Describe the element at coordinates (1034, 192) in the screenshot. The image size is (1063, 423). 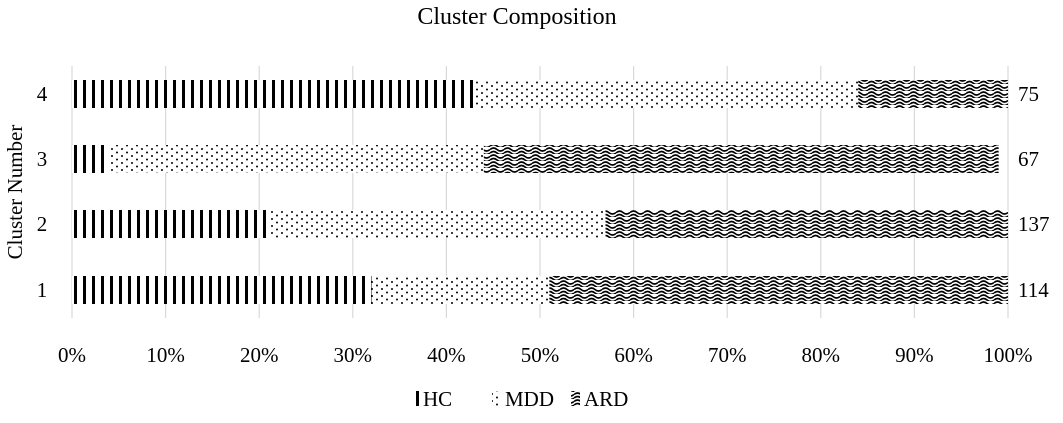
I see `total-labels: 114 137 67 75` at that location.